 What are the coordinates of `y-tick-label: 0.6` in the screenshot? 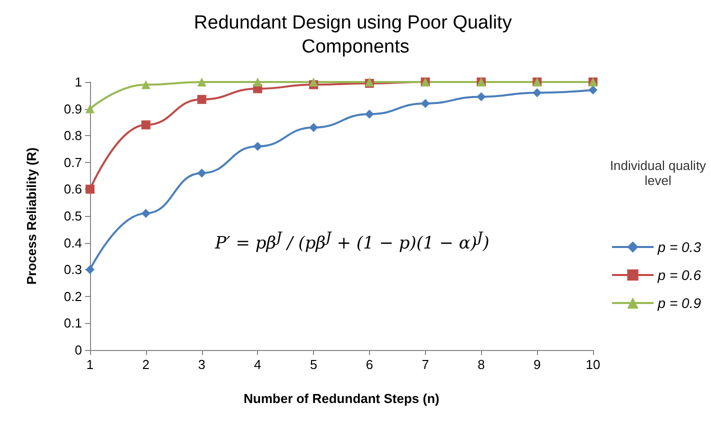 It's located at (73, 189).